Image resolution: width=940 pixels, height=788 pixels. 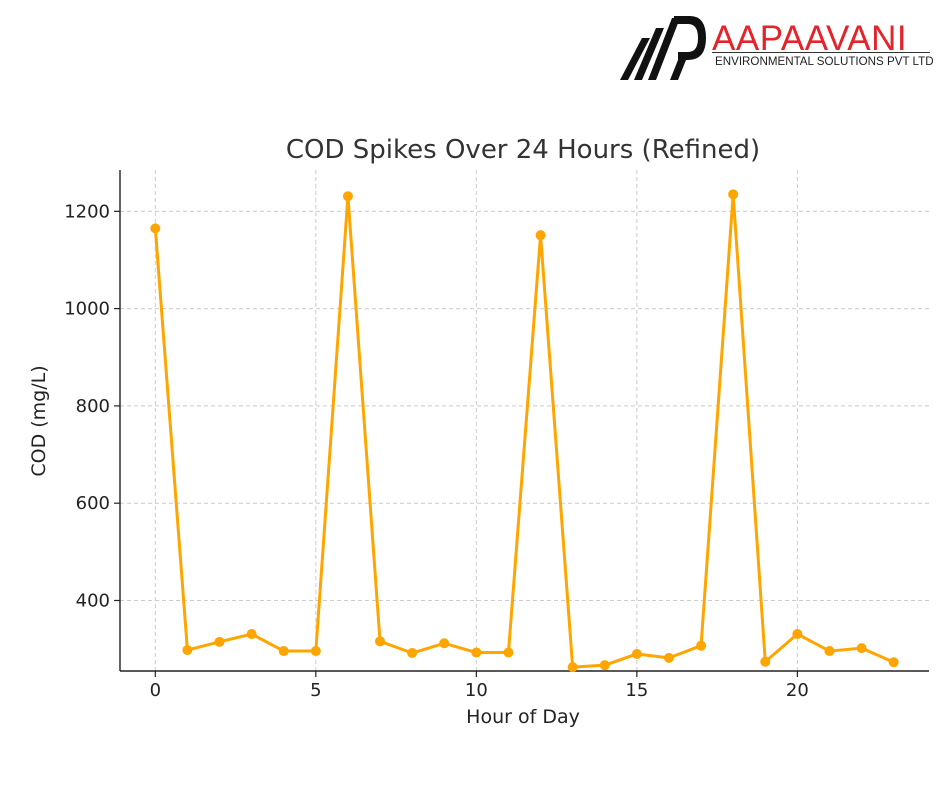 What do you see at coordinates (810, 38) in the screenshot?
I see `brand-name: AAPAAVANI` at bounding box center [810, 38].